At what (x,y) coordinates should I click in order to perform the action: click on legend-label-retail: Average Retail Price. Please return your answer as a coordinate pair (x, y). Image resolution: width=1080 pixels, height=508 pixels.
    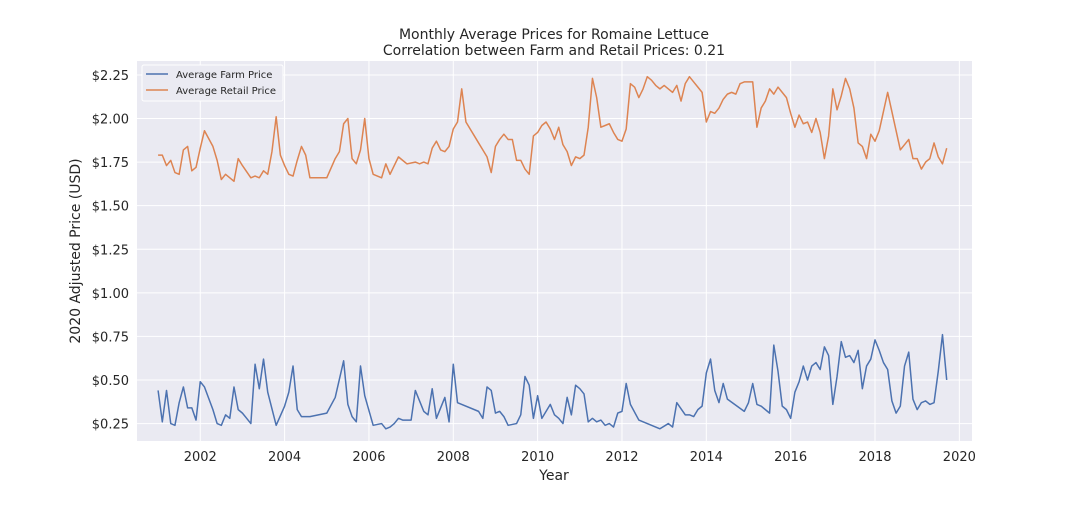
    Looking at the image, I should click on (226, 91).